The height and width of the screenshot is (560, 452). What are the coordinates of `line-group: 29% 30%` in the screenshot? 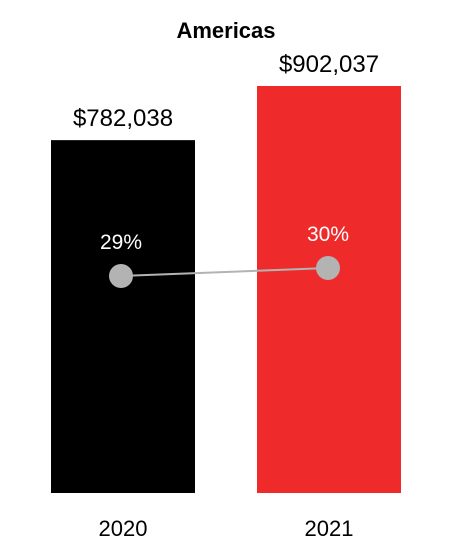 It's located at (224, 255).